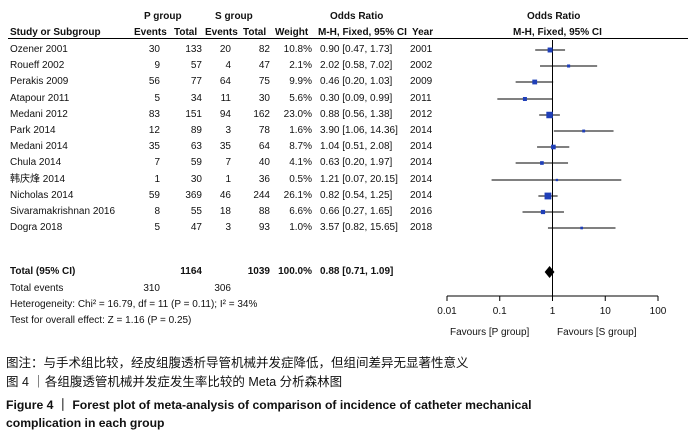 The image size is (688, 445). Describe the element at coordinates (606, 311) in the screenshot. I see `x-tick-label: 10` at that location.